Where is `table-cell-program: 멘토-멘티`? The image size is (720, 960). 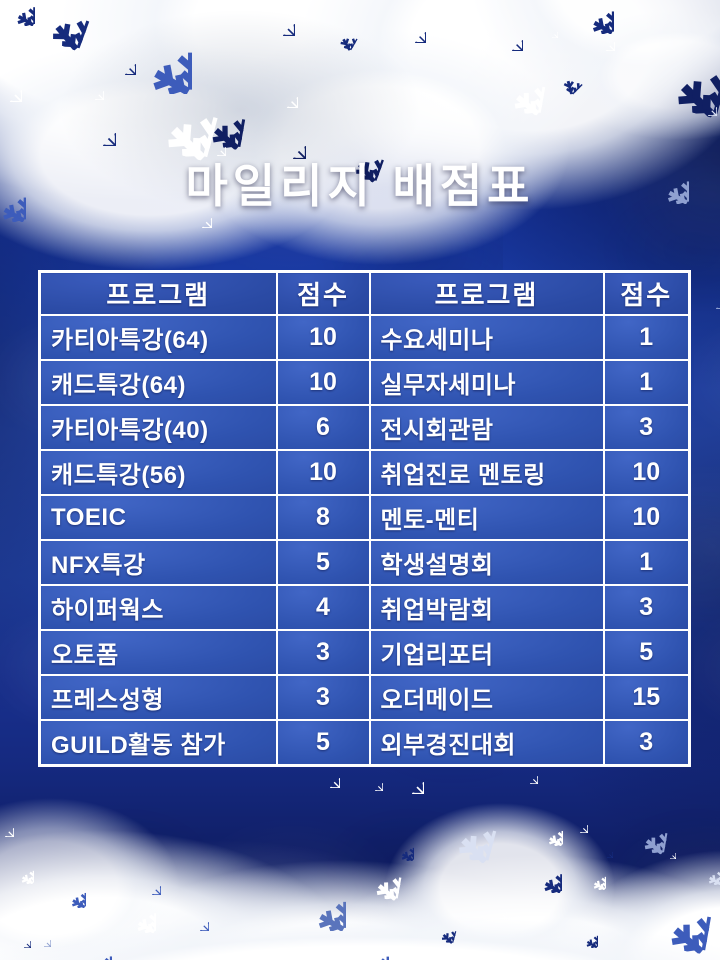
table-cell-program: 멘토-멘티 is located at coordinates (486, 517).